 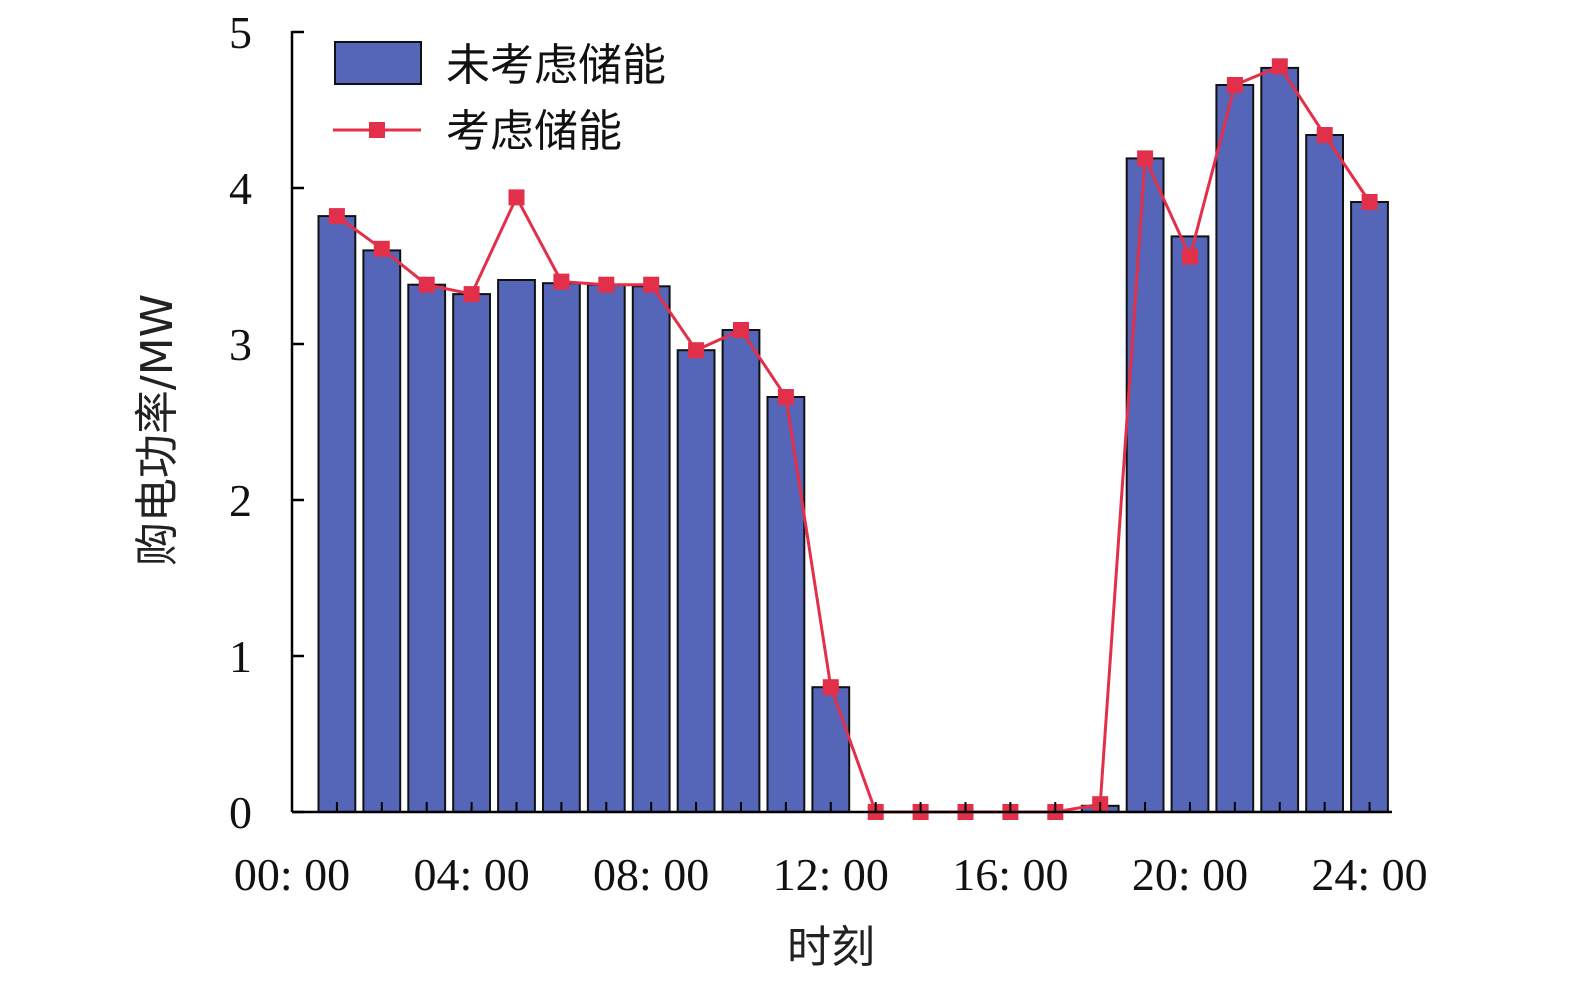 I want to click on x-tick-label: 12: 00, so click(x=831, y=874).